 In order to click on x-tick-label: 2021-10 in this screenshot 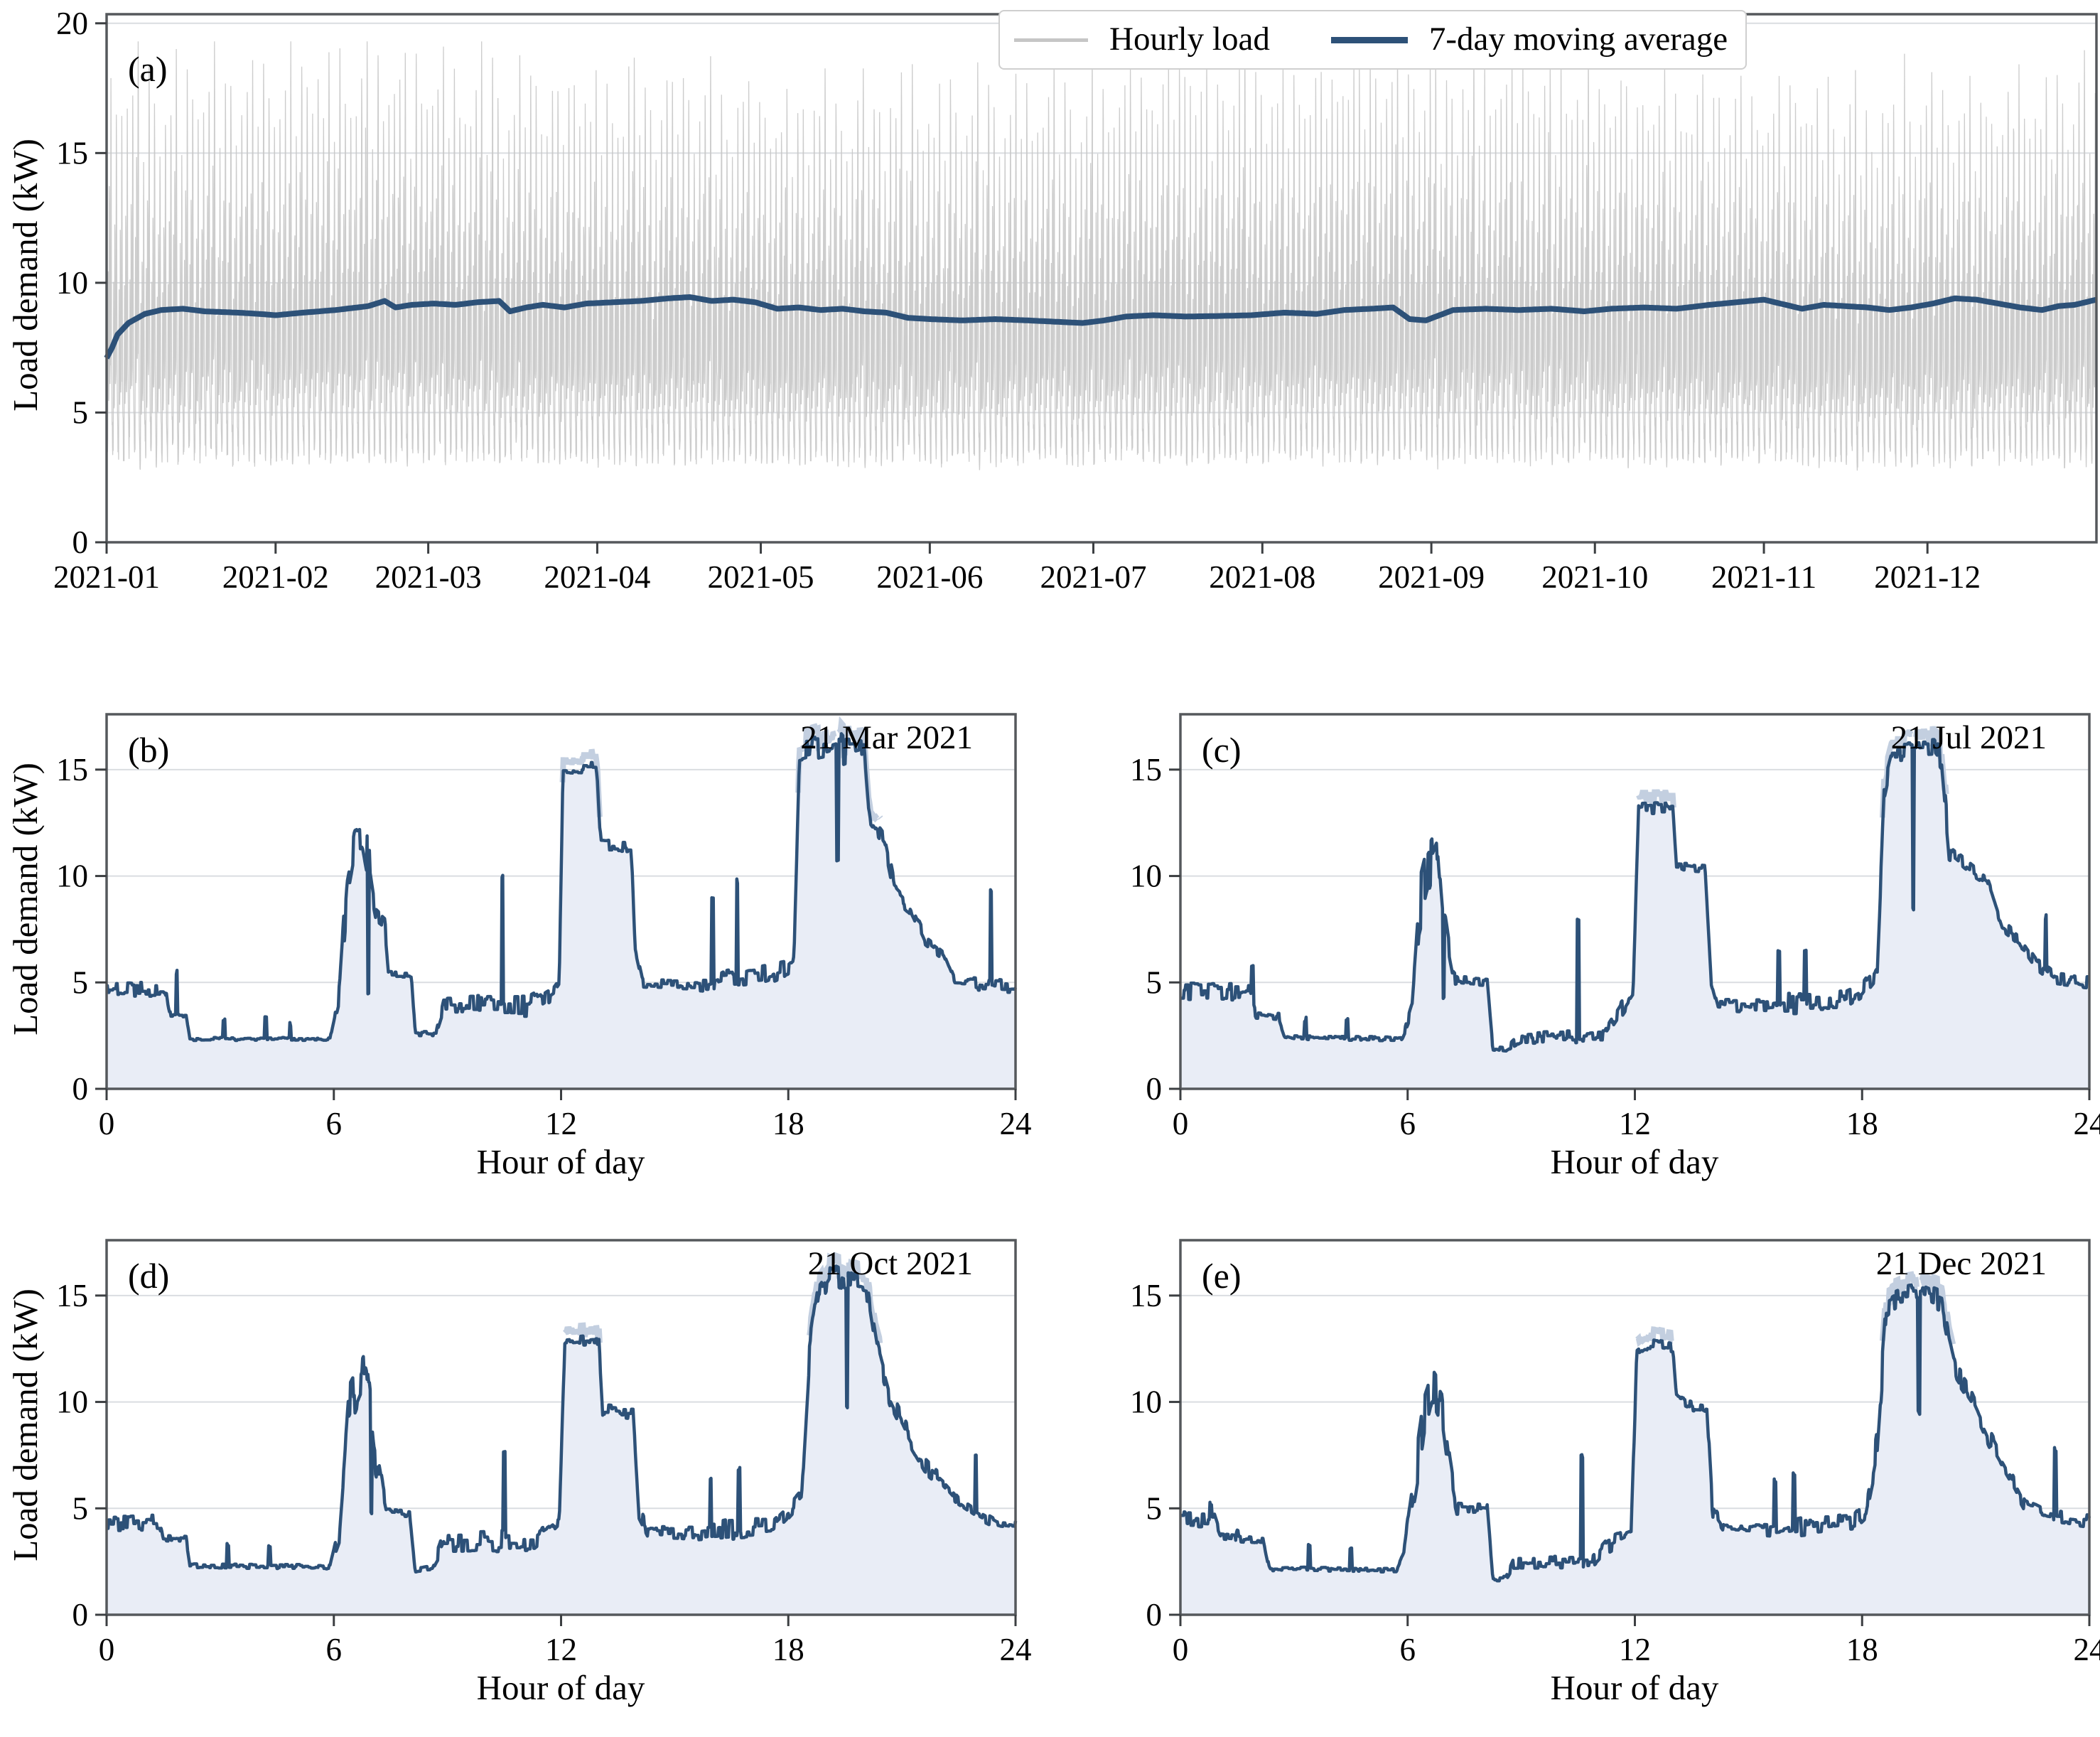, I will do `click(1594, 577)`.